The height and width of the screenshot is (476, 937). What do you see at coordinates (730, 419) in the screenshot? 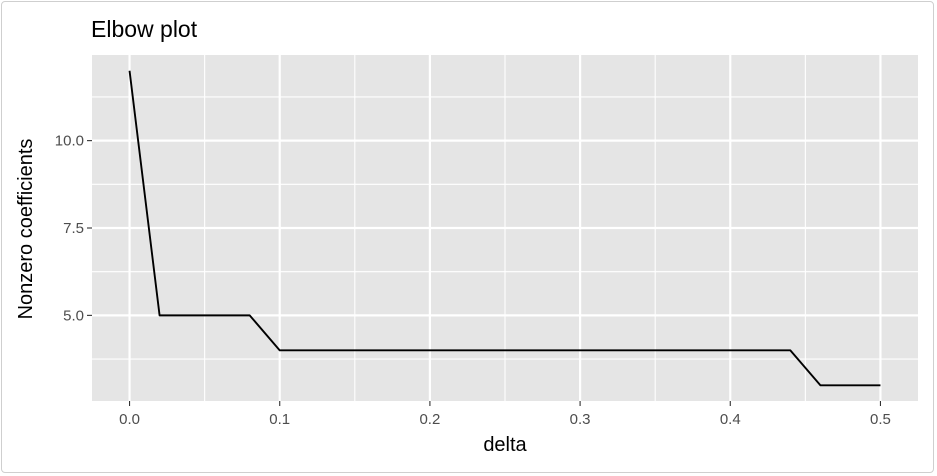
I see `x-tick-label: 0.4` at bounding box center [730, 419].